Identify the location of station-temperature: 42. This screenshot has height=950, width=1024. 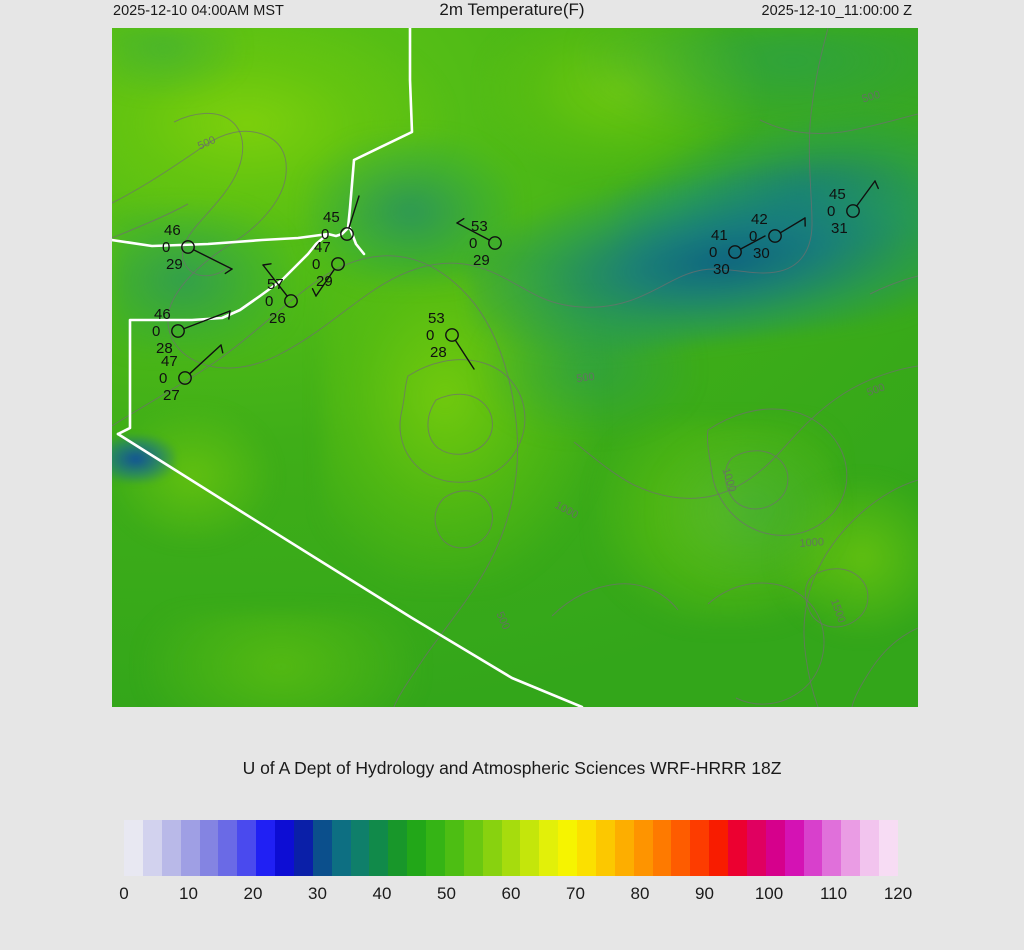
(759, 219).